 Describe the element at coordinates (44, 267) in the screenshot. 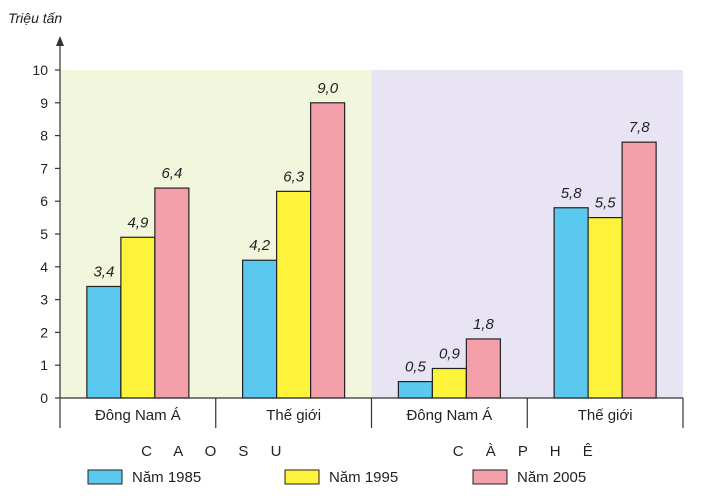

I see `y-tick-label: 4` at that location.